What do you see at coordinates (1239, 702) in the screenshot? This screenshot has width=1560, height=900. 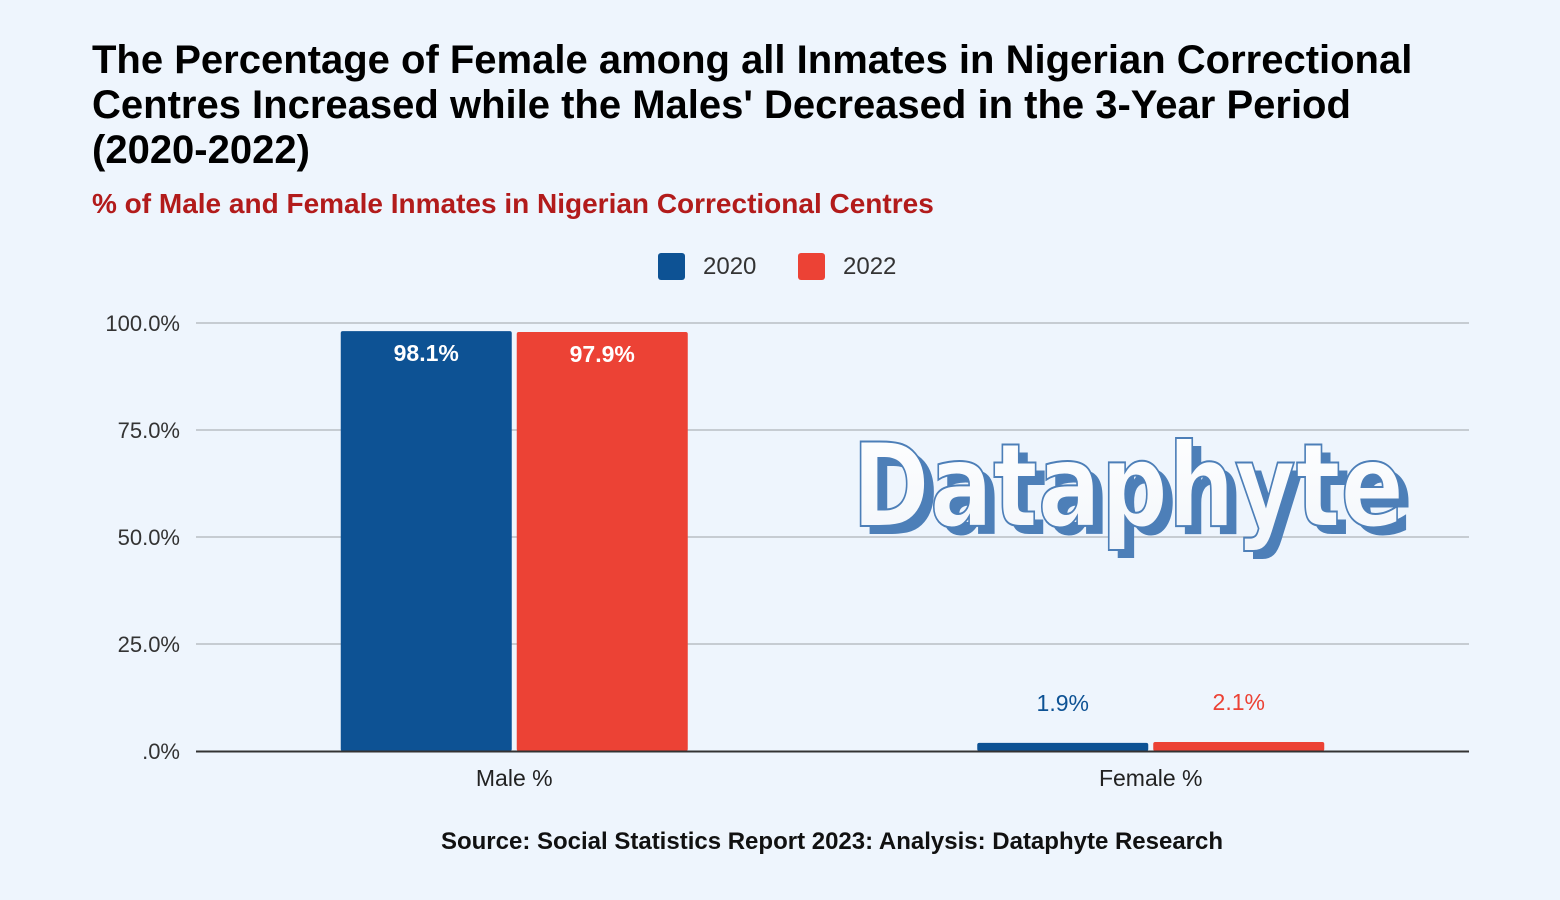 I see `data-label: 2.1%` at bounding box center [1239, 702].